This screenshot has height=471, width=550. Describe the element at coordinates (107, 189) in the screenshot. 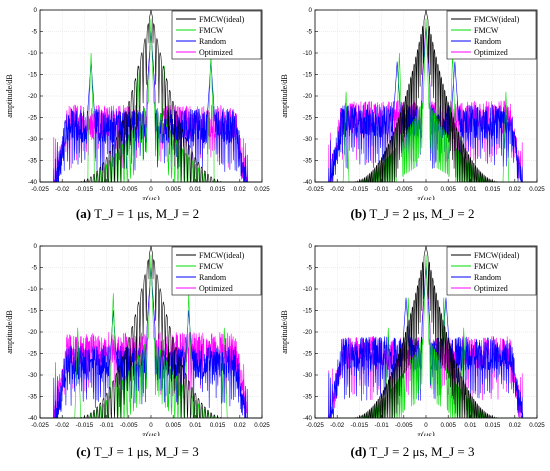

I see `x-tick-label: -0.01` at that location.